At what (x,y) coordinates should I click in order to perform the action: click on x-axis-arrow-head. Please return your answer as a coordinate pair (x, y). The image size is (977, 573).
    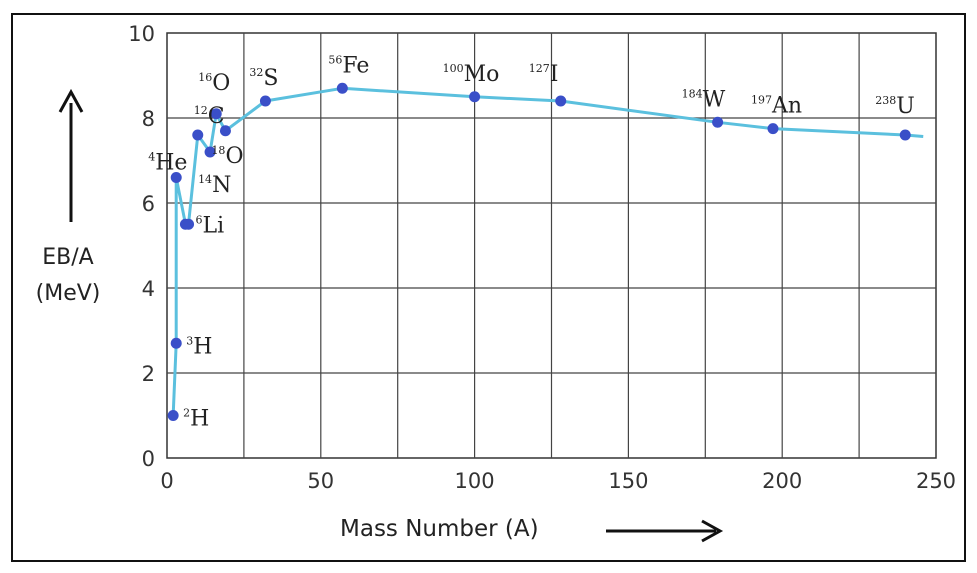
    Looking at the image, I should click on (712, 531).